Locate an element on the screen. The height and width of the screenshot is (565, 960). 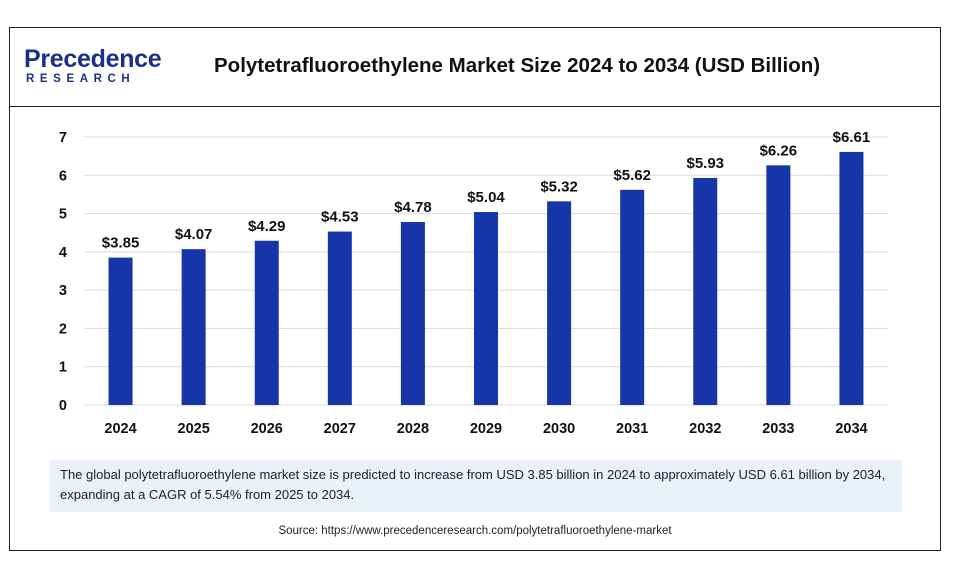
y-tick-label: 4 is located at coordinates (63, 253).